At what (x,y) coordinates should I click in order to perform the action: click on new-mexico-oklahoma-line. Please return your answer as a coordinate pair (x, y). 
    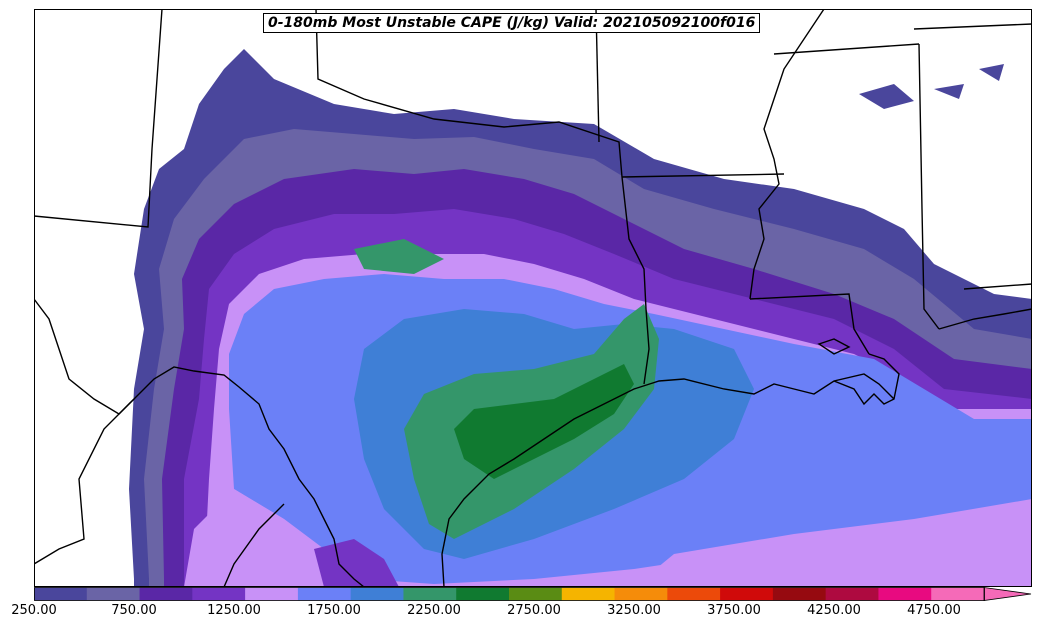
    Looking at the image, I should click on (98, 118).